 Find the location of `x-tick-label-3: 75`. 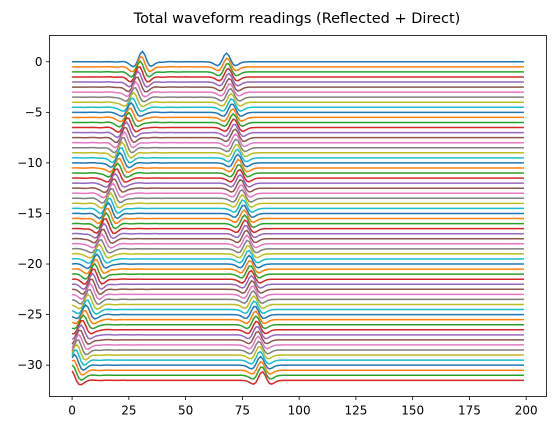

x-tick-label-3: 75 is located at coordinates (242, 411).